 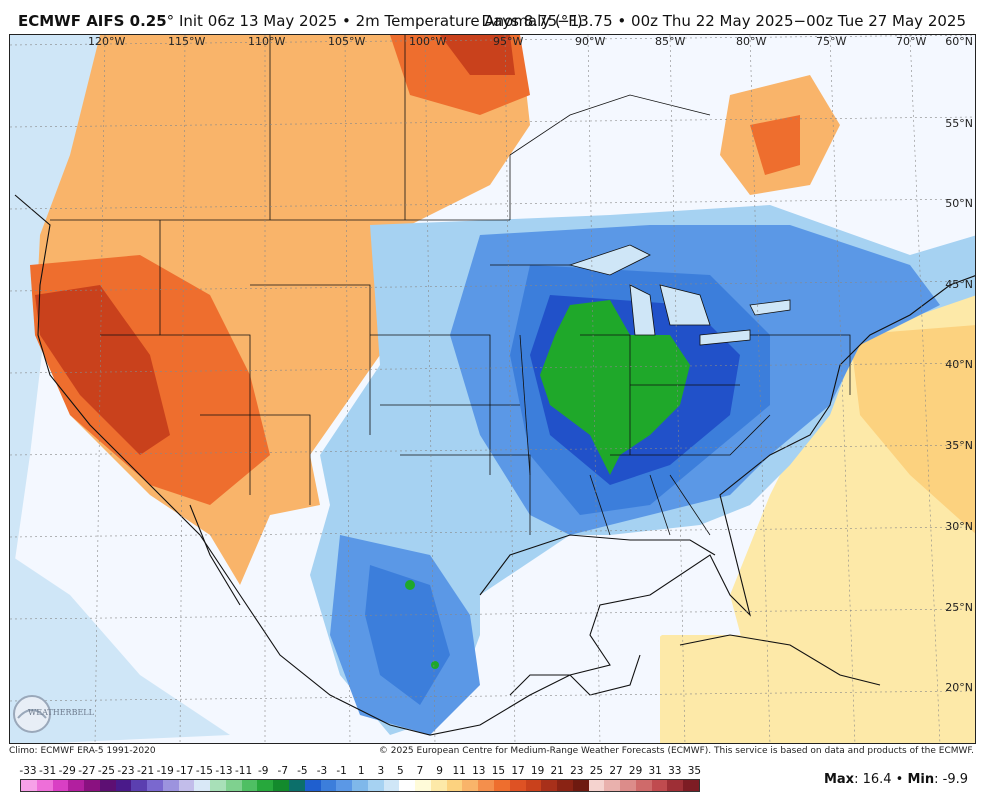 What do you see at coordinates (959, 41) in the screenshot?
I see `lat-label-60n: 60°N` at bounding box center [959, 41].